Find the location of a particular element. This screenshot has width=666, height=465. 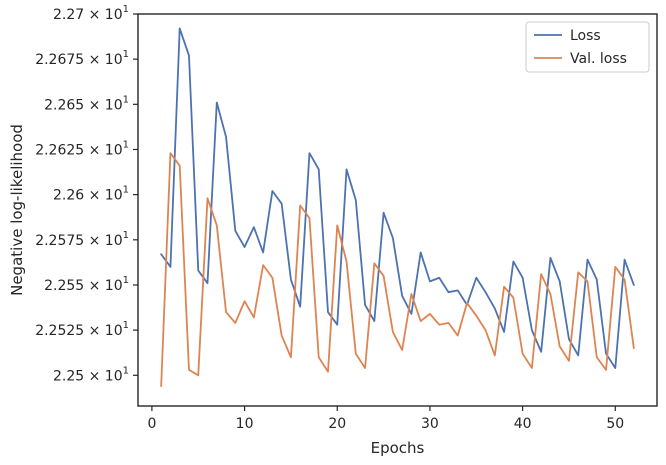

y-tick-label: 2.2675 × 10¹ is located at coordinates (82, 58).